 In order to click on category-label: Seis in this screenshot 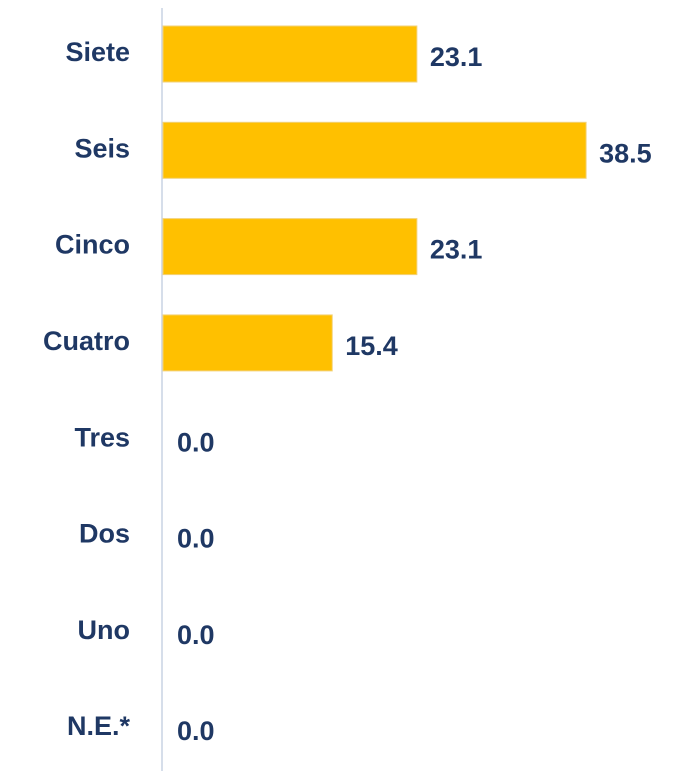, I will do `click(102, 148)`.